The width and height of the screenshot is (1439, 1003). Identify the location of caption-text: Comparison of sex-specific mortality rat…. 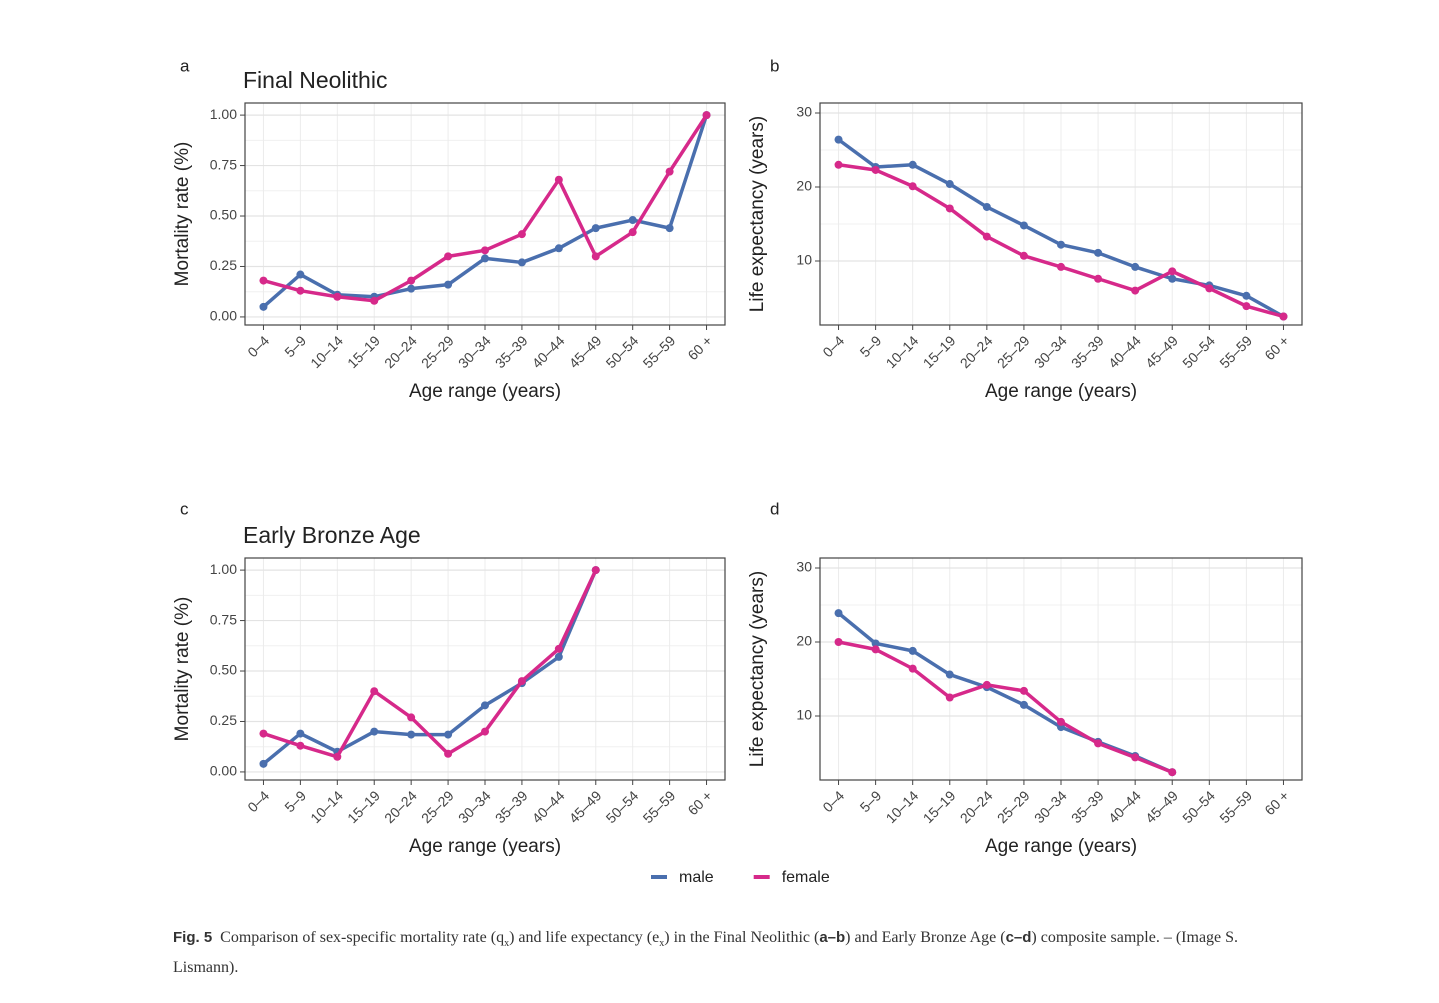
(362, 937).